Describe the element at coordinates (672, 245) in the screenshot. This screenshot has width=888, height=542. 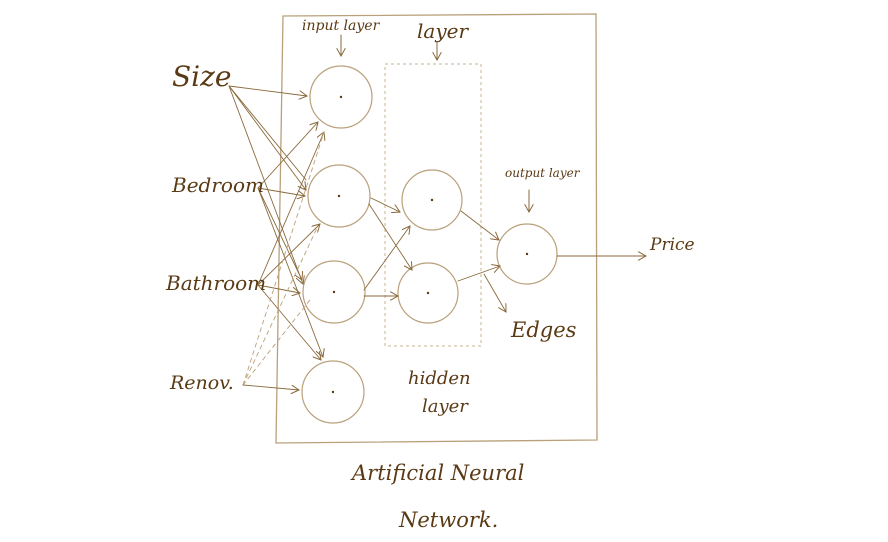
I see `price-label: Price` at that location.